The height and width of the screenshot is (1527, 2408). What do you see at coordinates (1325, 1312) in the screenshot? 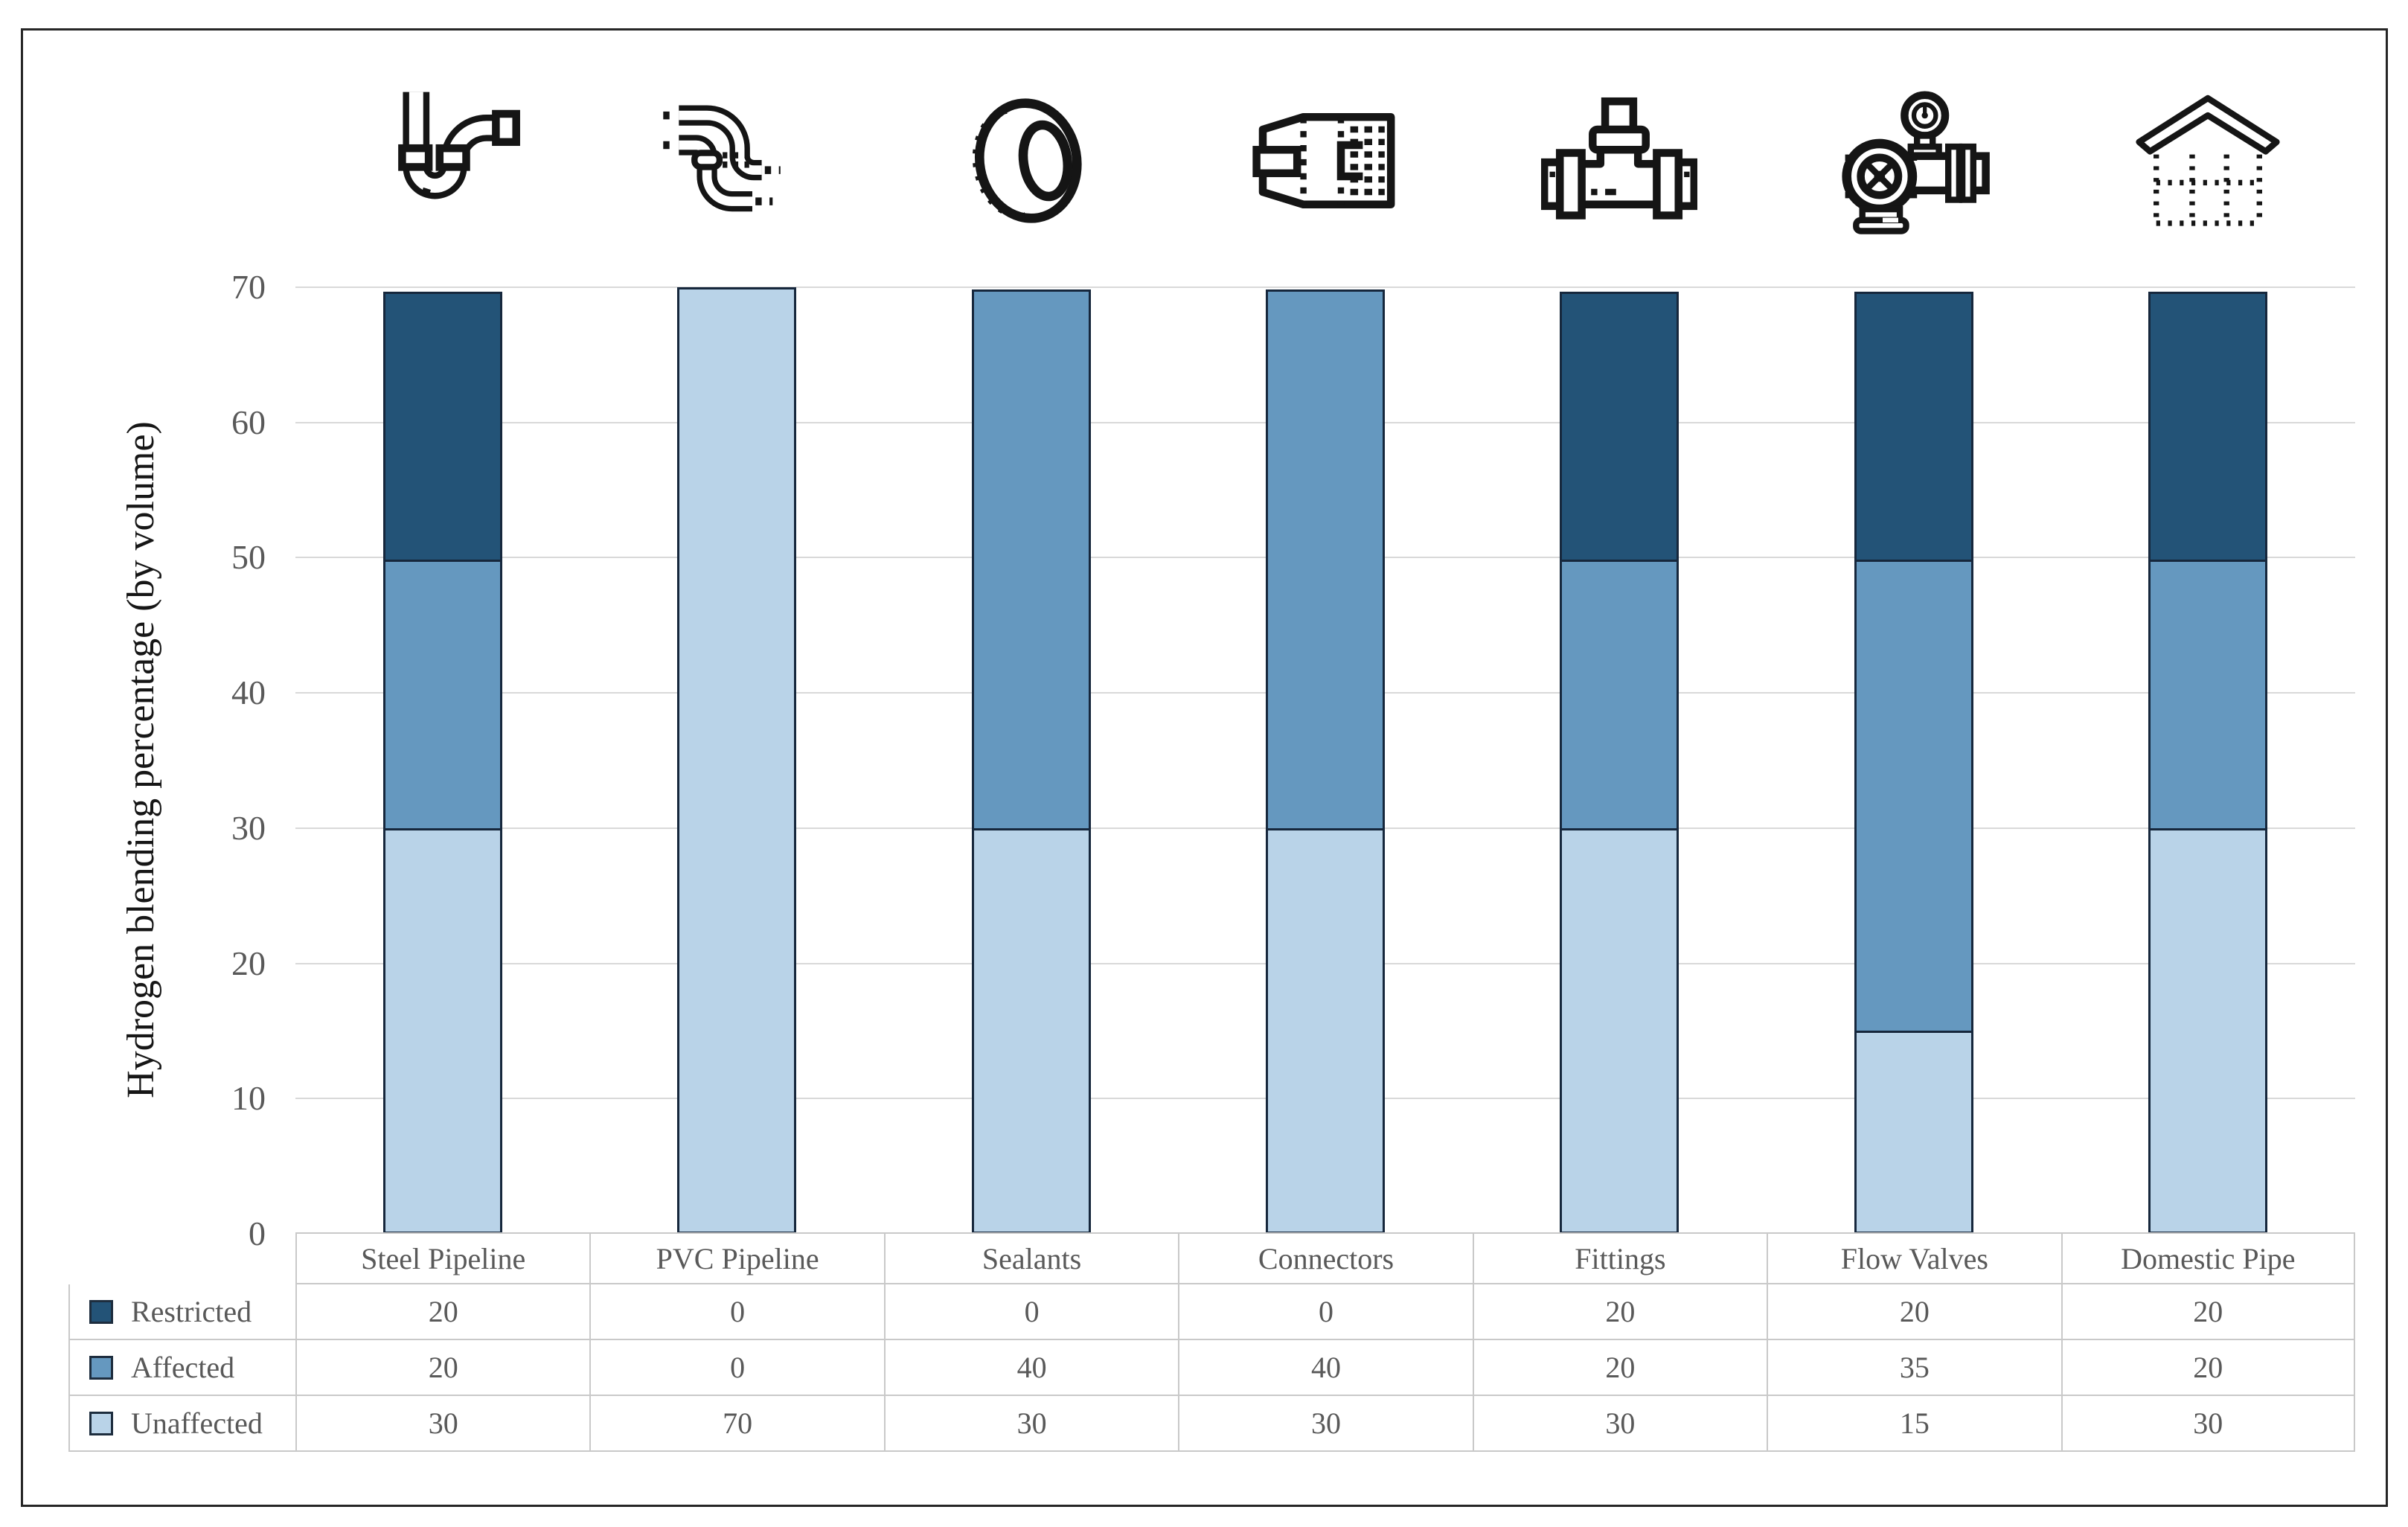
I see `table-value-restricted-connectors: 0` at bounding box center [1325, 1312].